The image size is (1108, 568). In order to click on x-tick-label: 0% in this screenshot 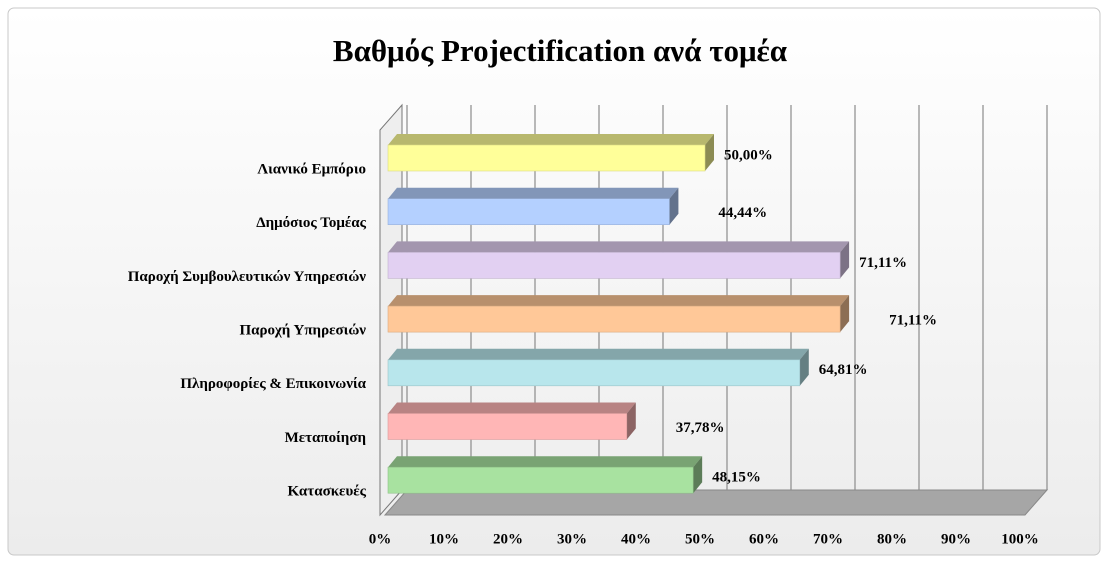, I will do `click(380, 539)`.